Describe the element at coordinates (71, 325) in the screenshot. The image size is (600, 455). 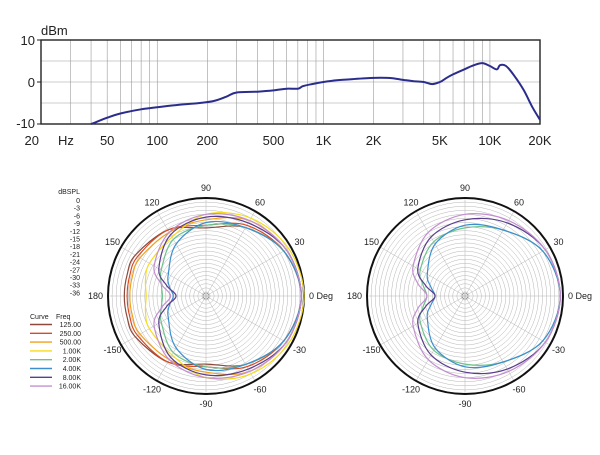
I see `legend-label: 125.00` at that location.